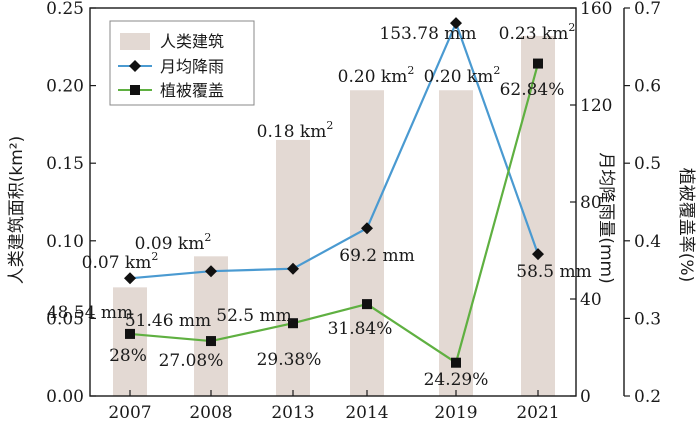  Describe the element at coordinates (462, 75) in the screenshot. I see `bar-label-2019: 0.20 km2` at that location.